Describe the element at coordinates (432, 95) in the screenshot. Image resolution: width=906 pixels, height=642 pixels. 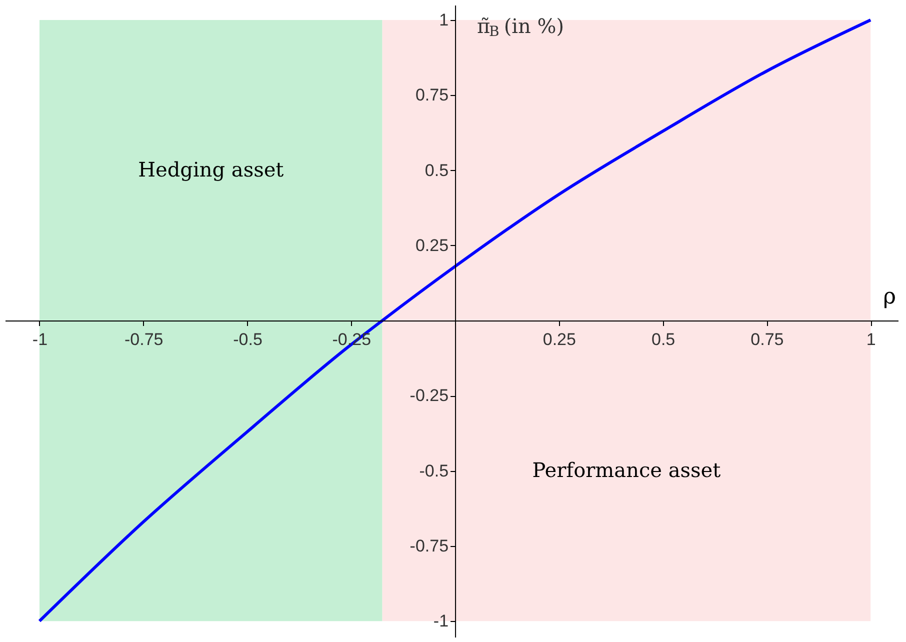
I see `y-tick-label: 0.75` at that location.